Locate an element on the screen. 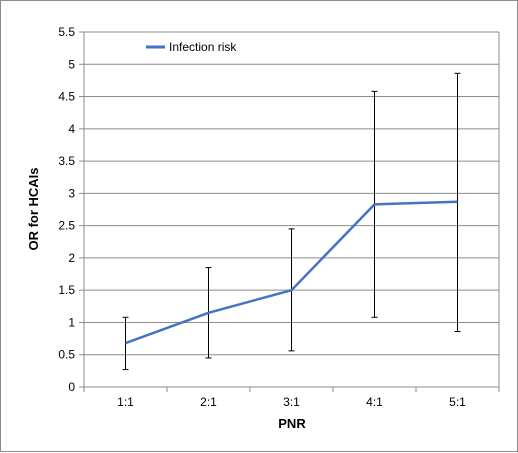 Image resolution: width=518 pixels, height=453 pixels. y-tick-label: 2.5 is located at coordinates (66, 226).